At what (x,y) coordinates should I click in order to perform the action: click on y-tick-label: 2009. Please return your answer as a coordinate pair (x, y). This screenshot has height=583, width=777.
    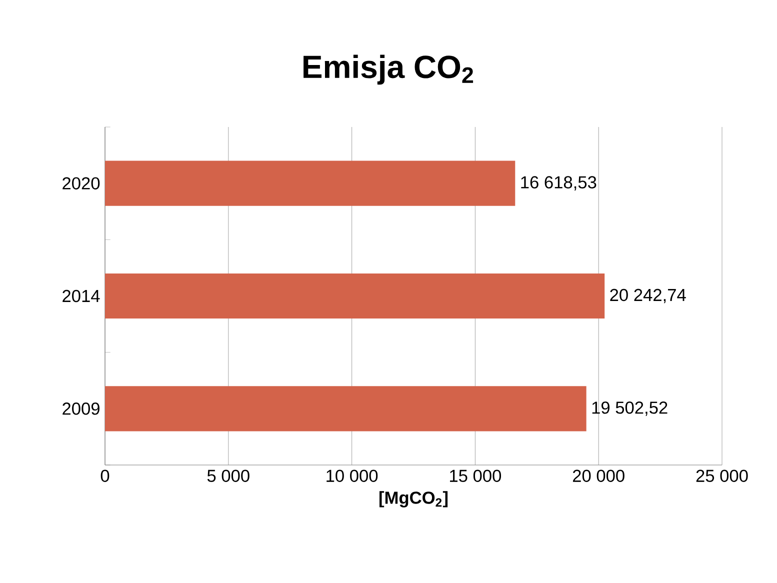
    Looking at the image, I should click on (81, 408).